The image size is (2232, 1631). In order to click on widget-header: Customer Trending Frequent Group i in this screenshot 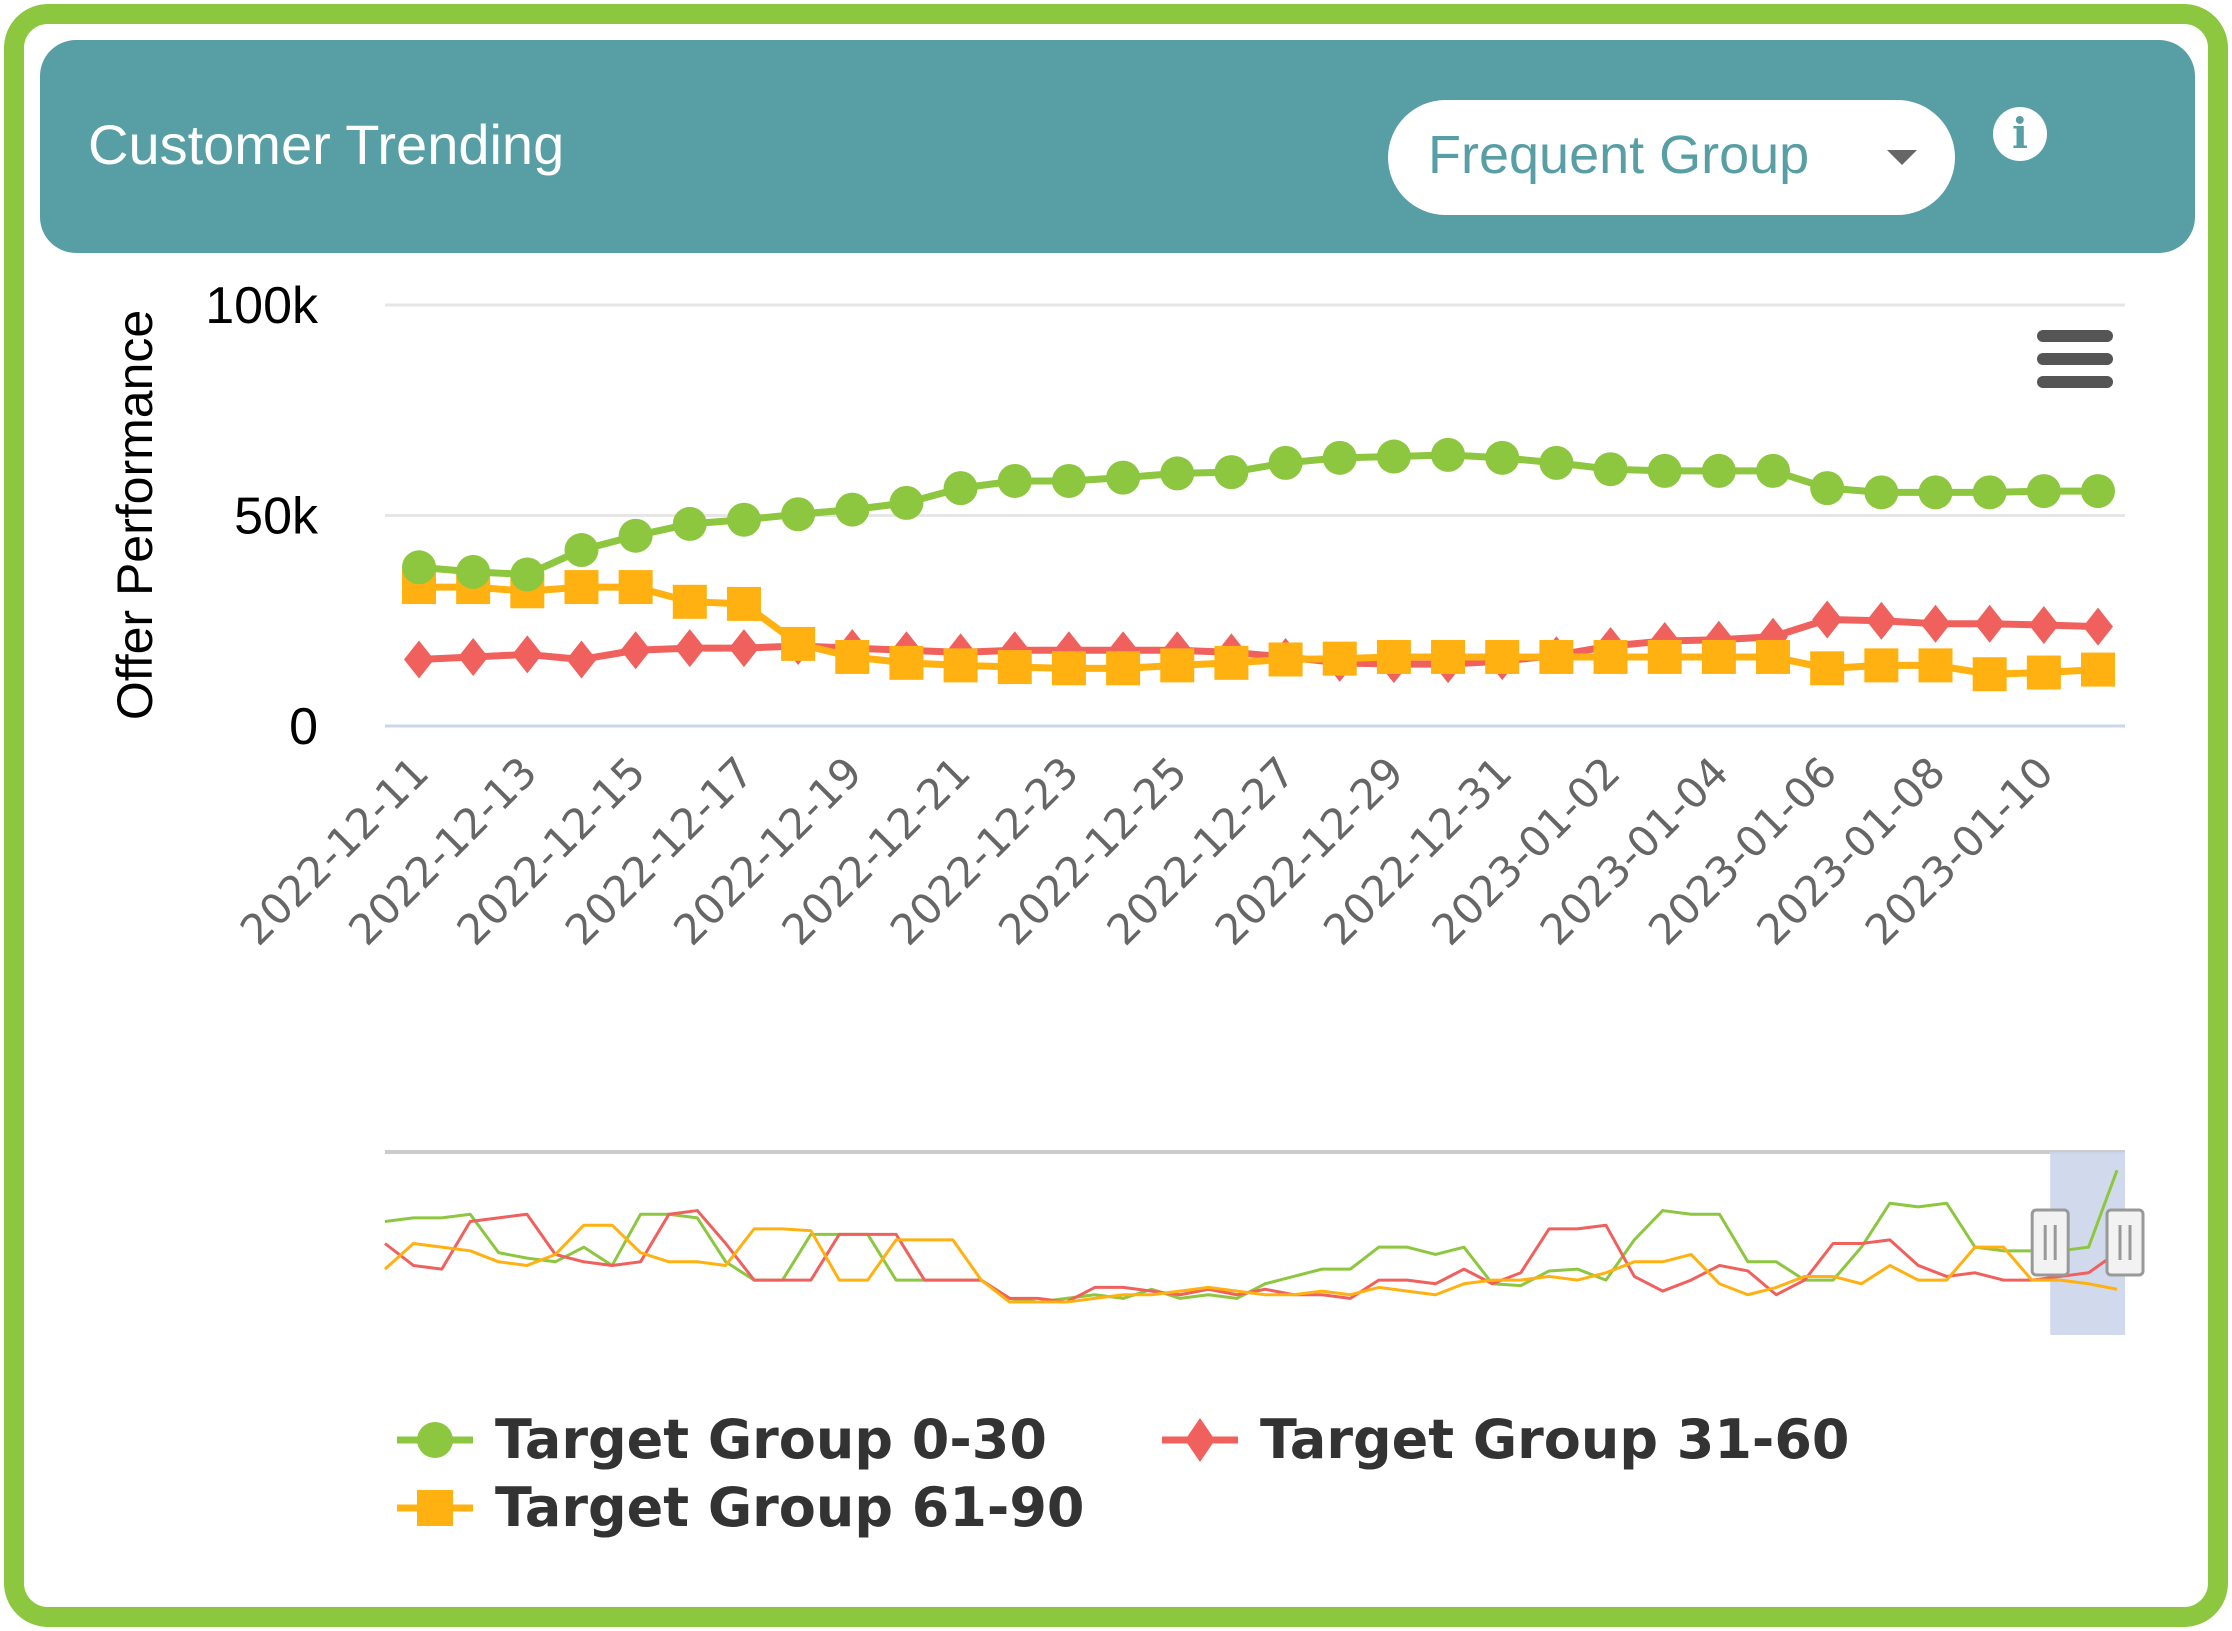, I will do `click(1117, 146)`.